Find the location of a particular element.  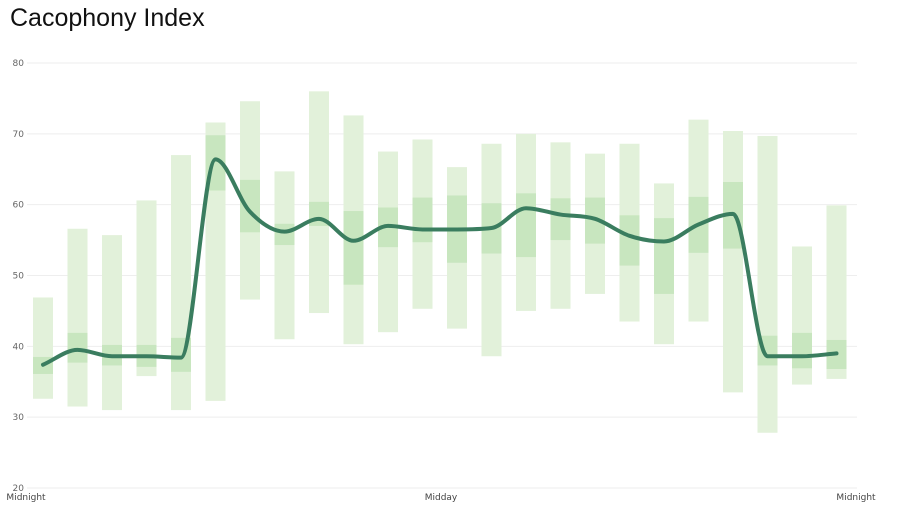

y-tick-label: 50 is located at coordinates (19, 277).